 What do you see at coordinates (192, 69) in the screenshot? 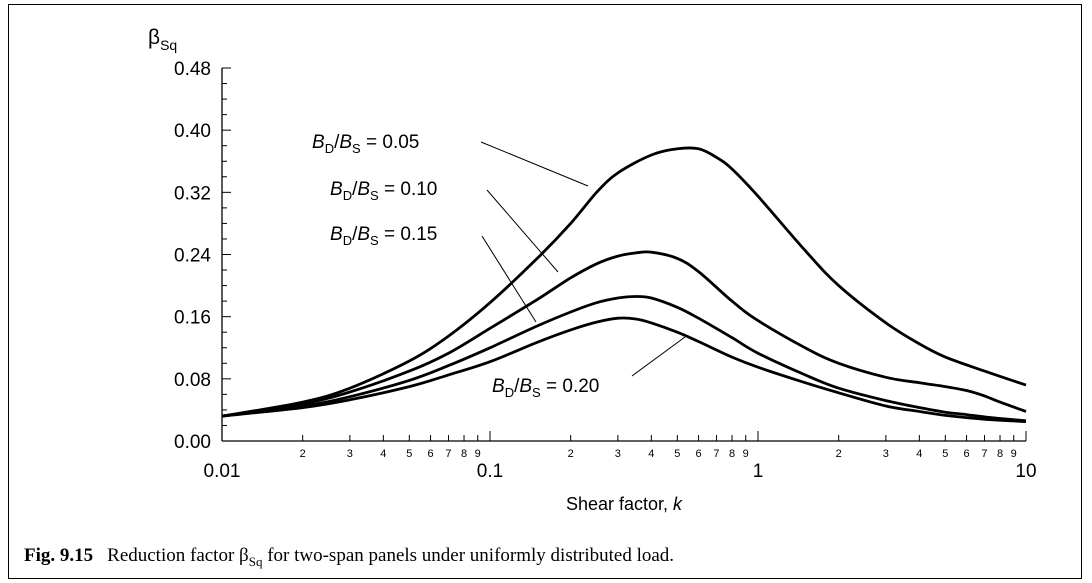
I see `y-tick-label: 0.48` at bounding box center [192, 69].